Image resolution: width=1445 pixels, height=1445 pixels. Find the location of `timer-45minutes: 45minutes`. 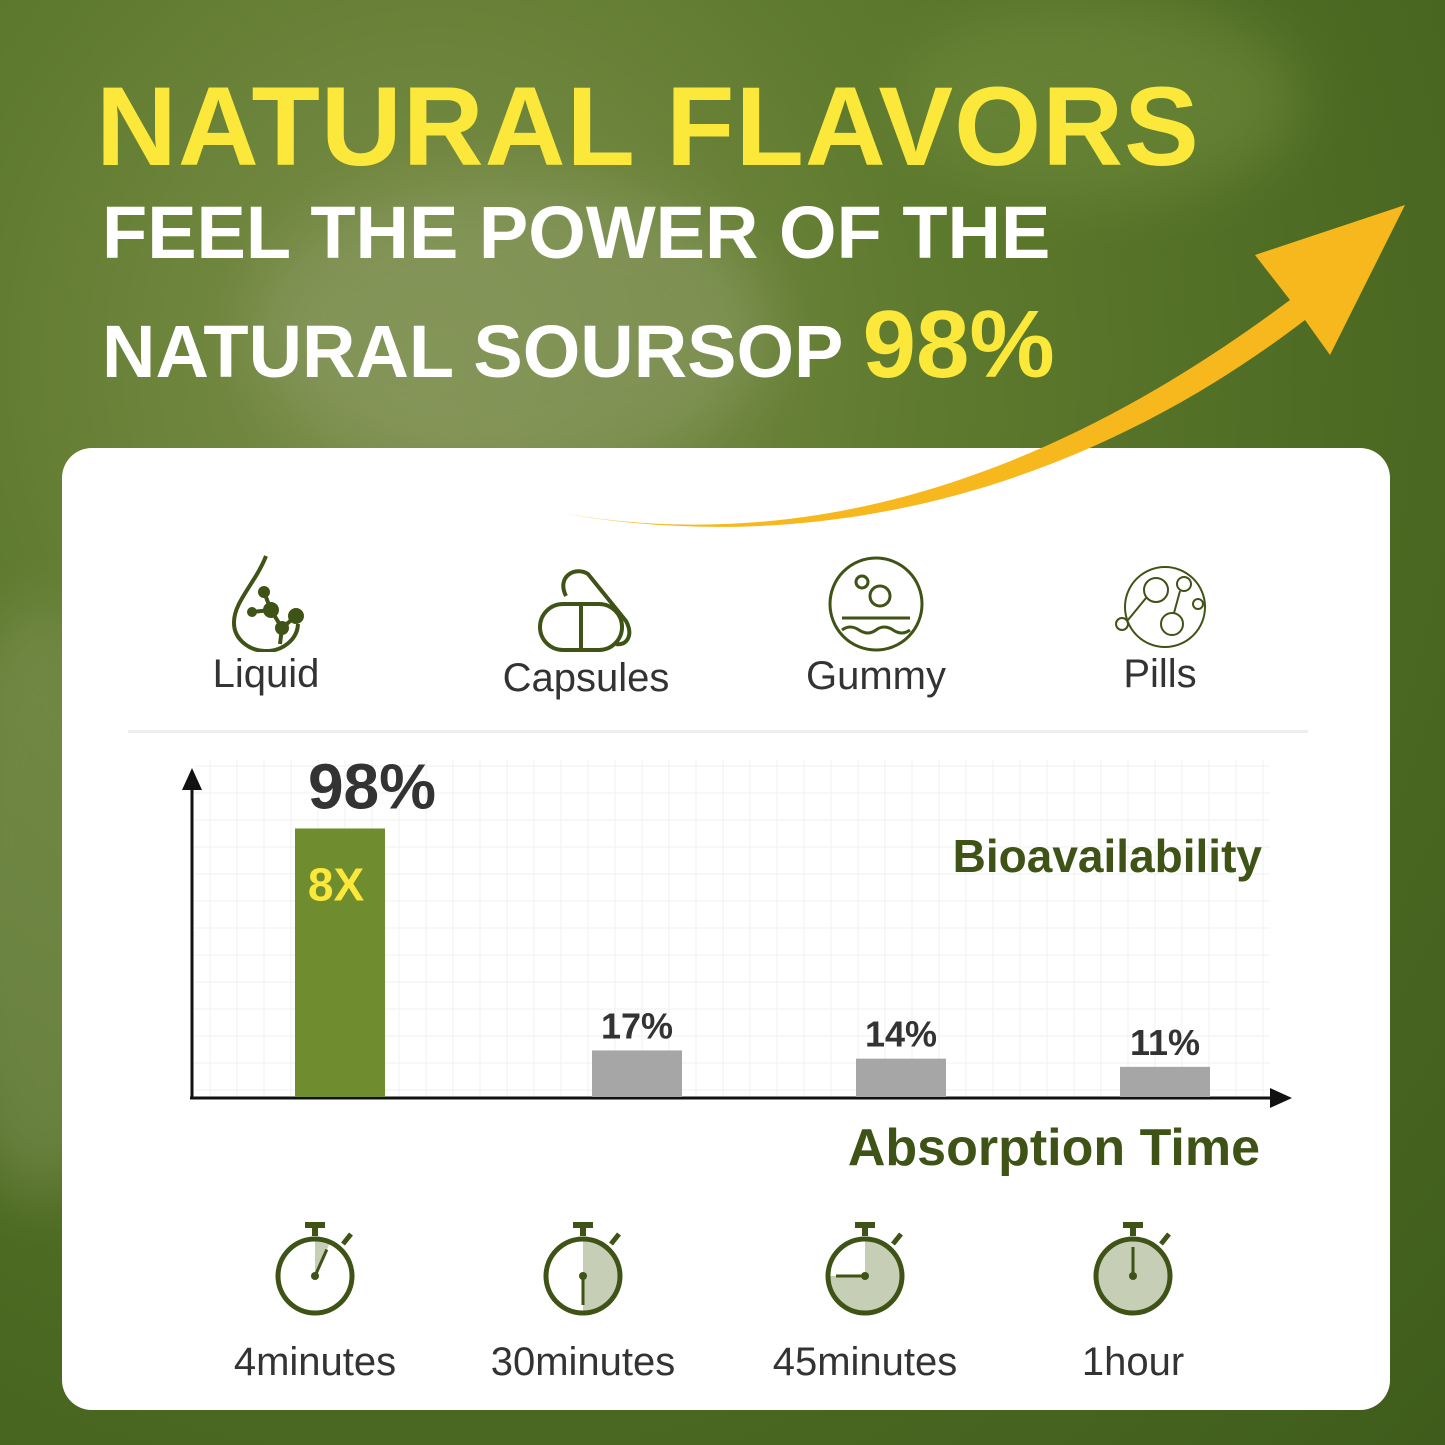

timer-45minutes: 45minutes is located at coordinates (865, 1302).